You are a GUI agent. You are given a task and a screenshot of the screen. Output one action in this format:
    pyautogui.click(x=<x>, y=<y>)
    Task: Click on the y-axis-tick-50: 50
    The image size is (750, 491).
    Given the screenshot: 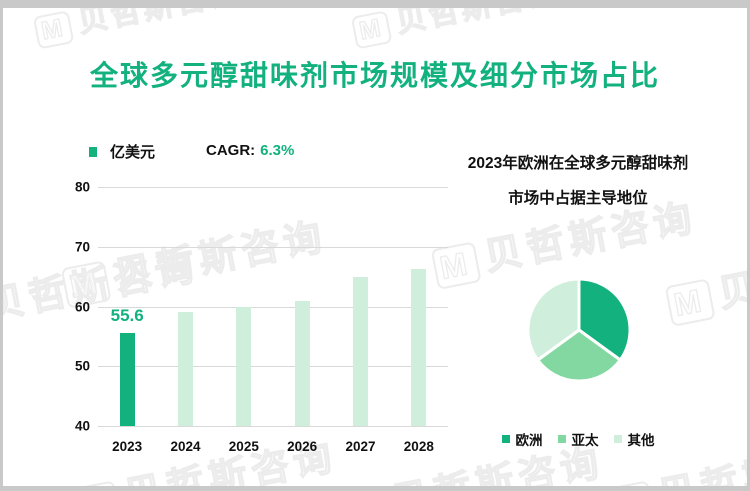 What is the action you would take?
    pyautogui.click(x=82, y=366)
    